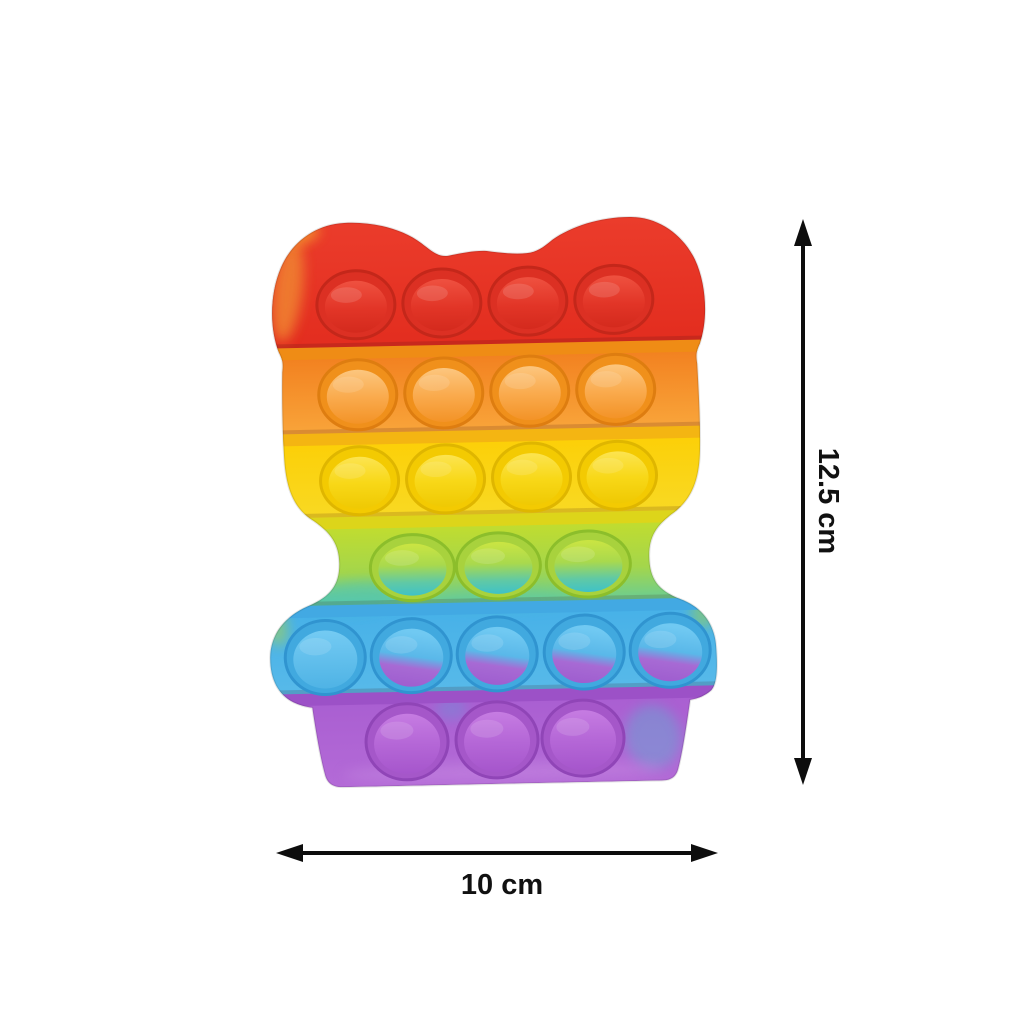  What do you see at coordinates (704, 853) in the screenshot?
I see `arrow-right-icon` at bounding box center [704, 853].